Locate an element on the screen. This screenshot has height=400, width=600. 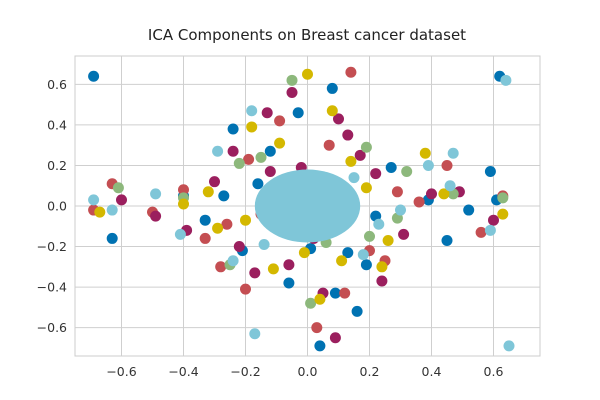
y-tick-label: 0.6 is located at coordinates (57, 84).